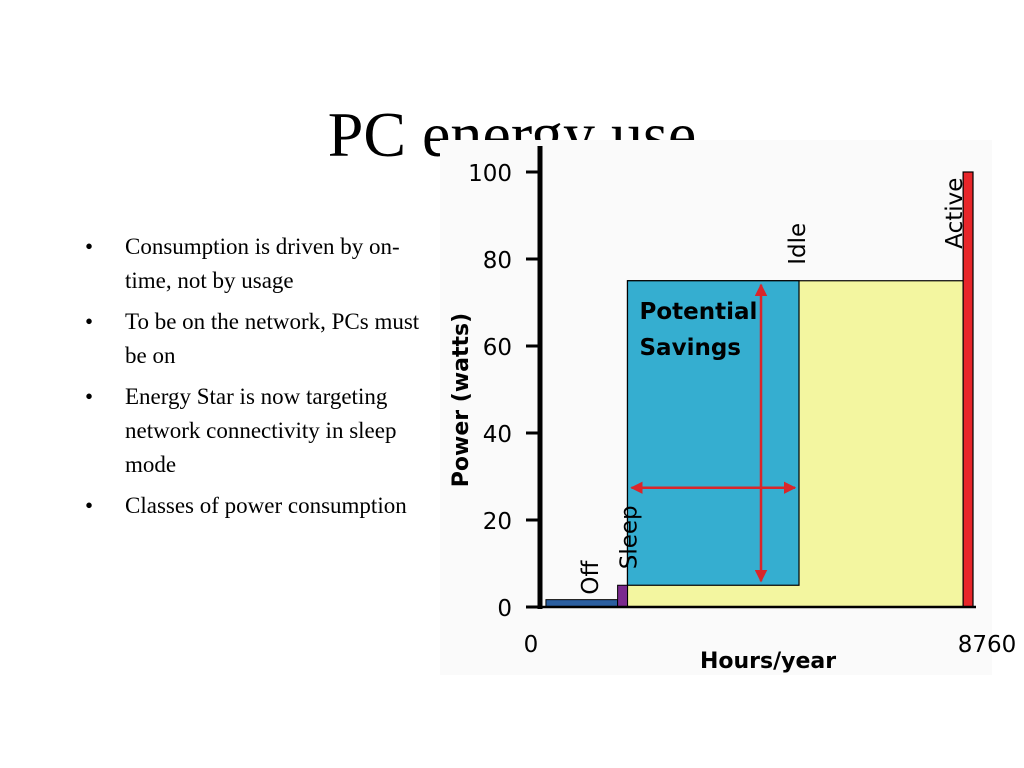 Image resolution: width=1024 pixels, height=768 pixels. I want to click on y-axis-label: Power (watts), so click(461, 400).